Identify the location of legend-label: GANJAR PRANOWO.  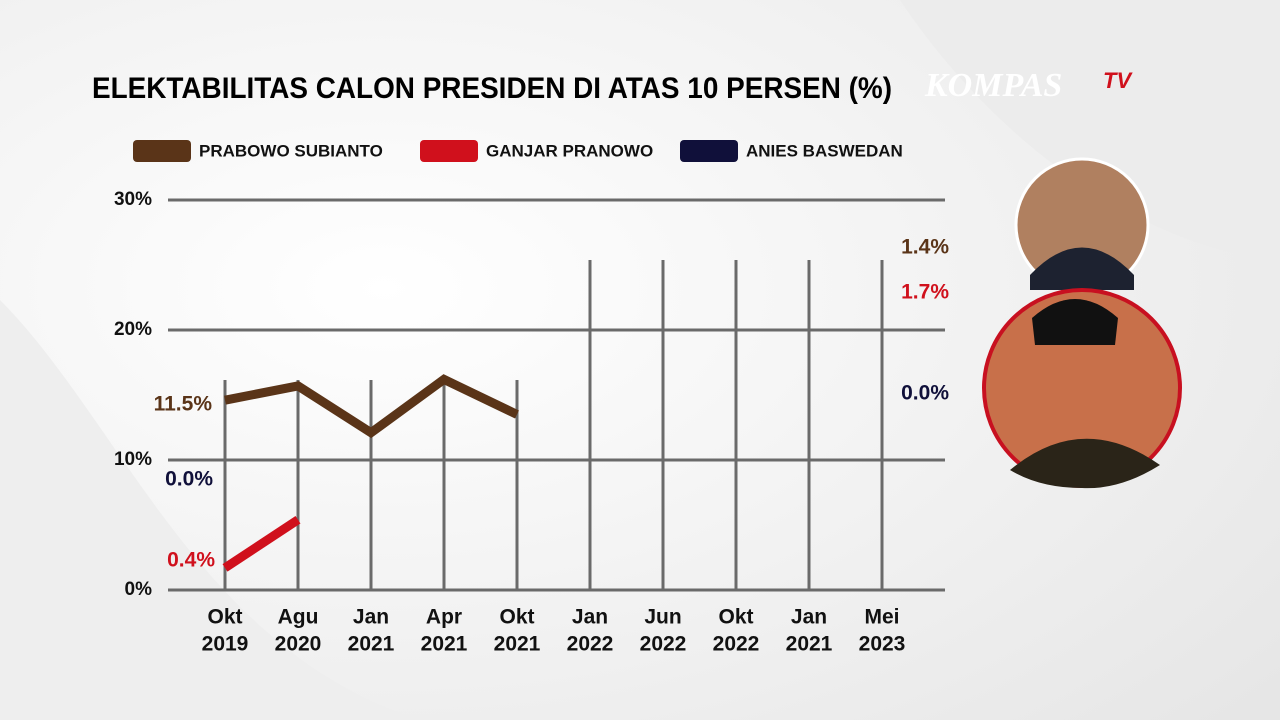
(569, 150).